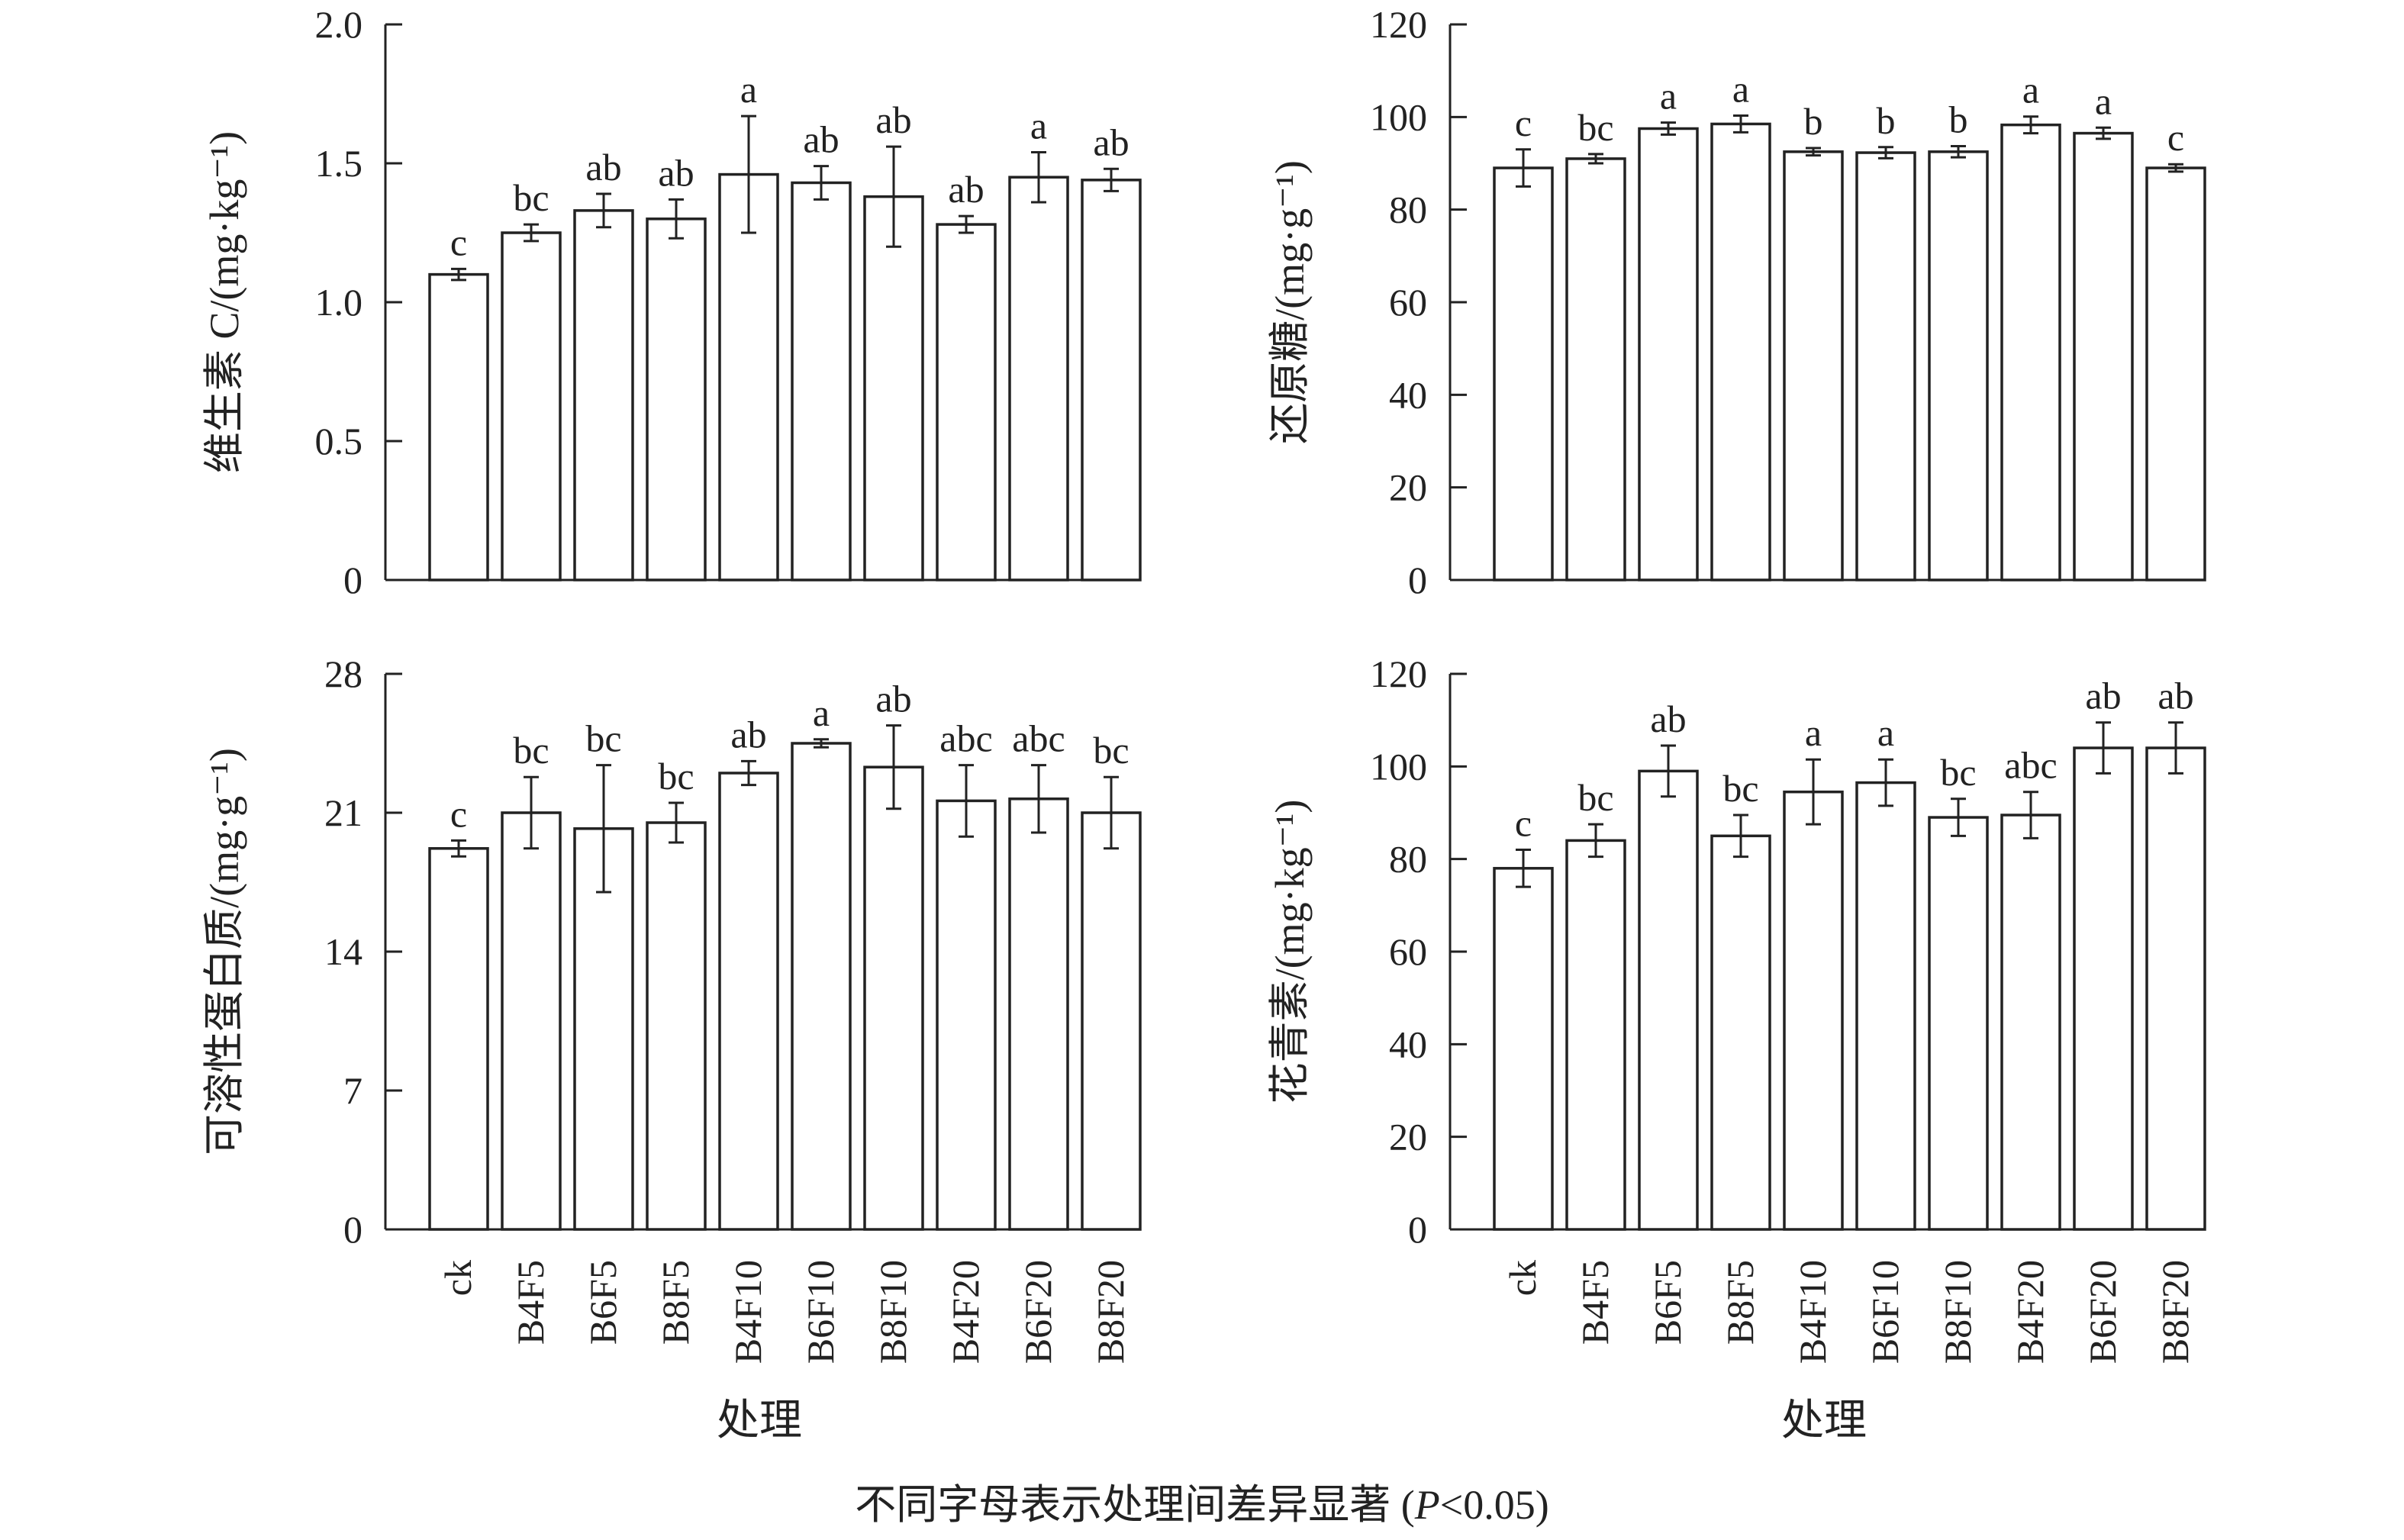  I want to click on y-axis-label: 可溶性蛋白质/(mg·g⁻¹), so click(224, 952).